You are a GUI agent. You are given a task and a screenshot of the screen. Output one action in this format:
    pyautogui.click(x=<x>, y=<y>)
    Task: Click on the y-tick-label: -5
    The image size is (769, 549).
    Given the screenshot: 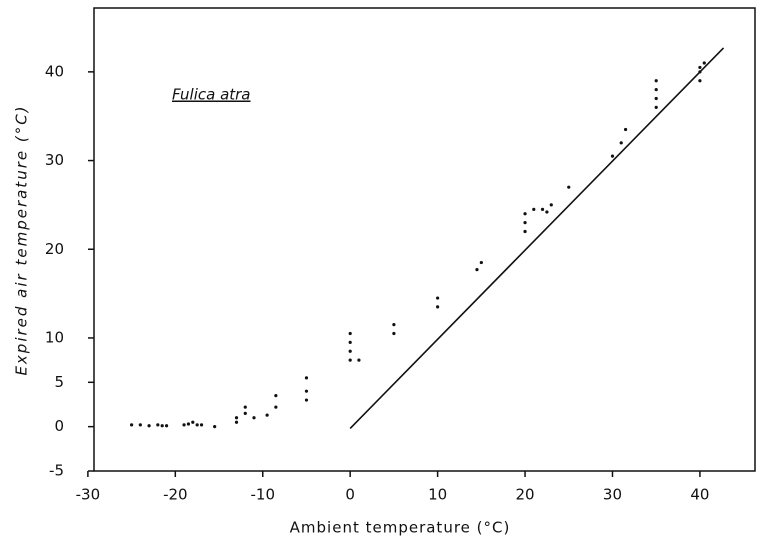 What is the action you would take?
    pyautogui.click(x=56, y=471)
    